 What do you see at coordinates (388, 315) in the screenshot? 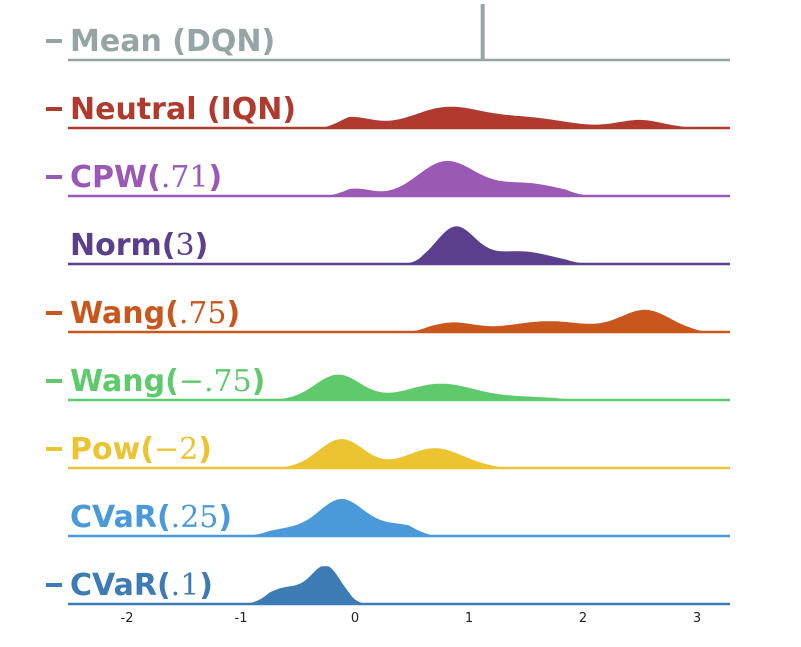
I see `ridge-row: Wang(.75)` at bounding box center [388, 315].